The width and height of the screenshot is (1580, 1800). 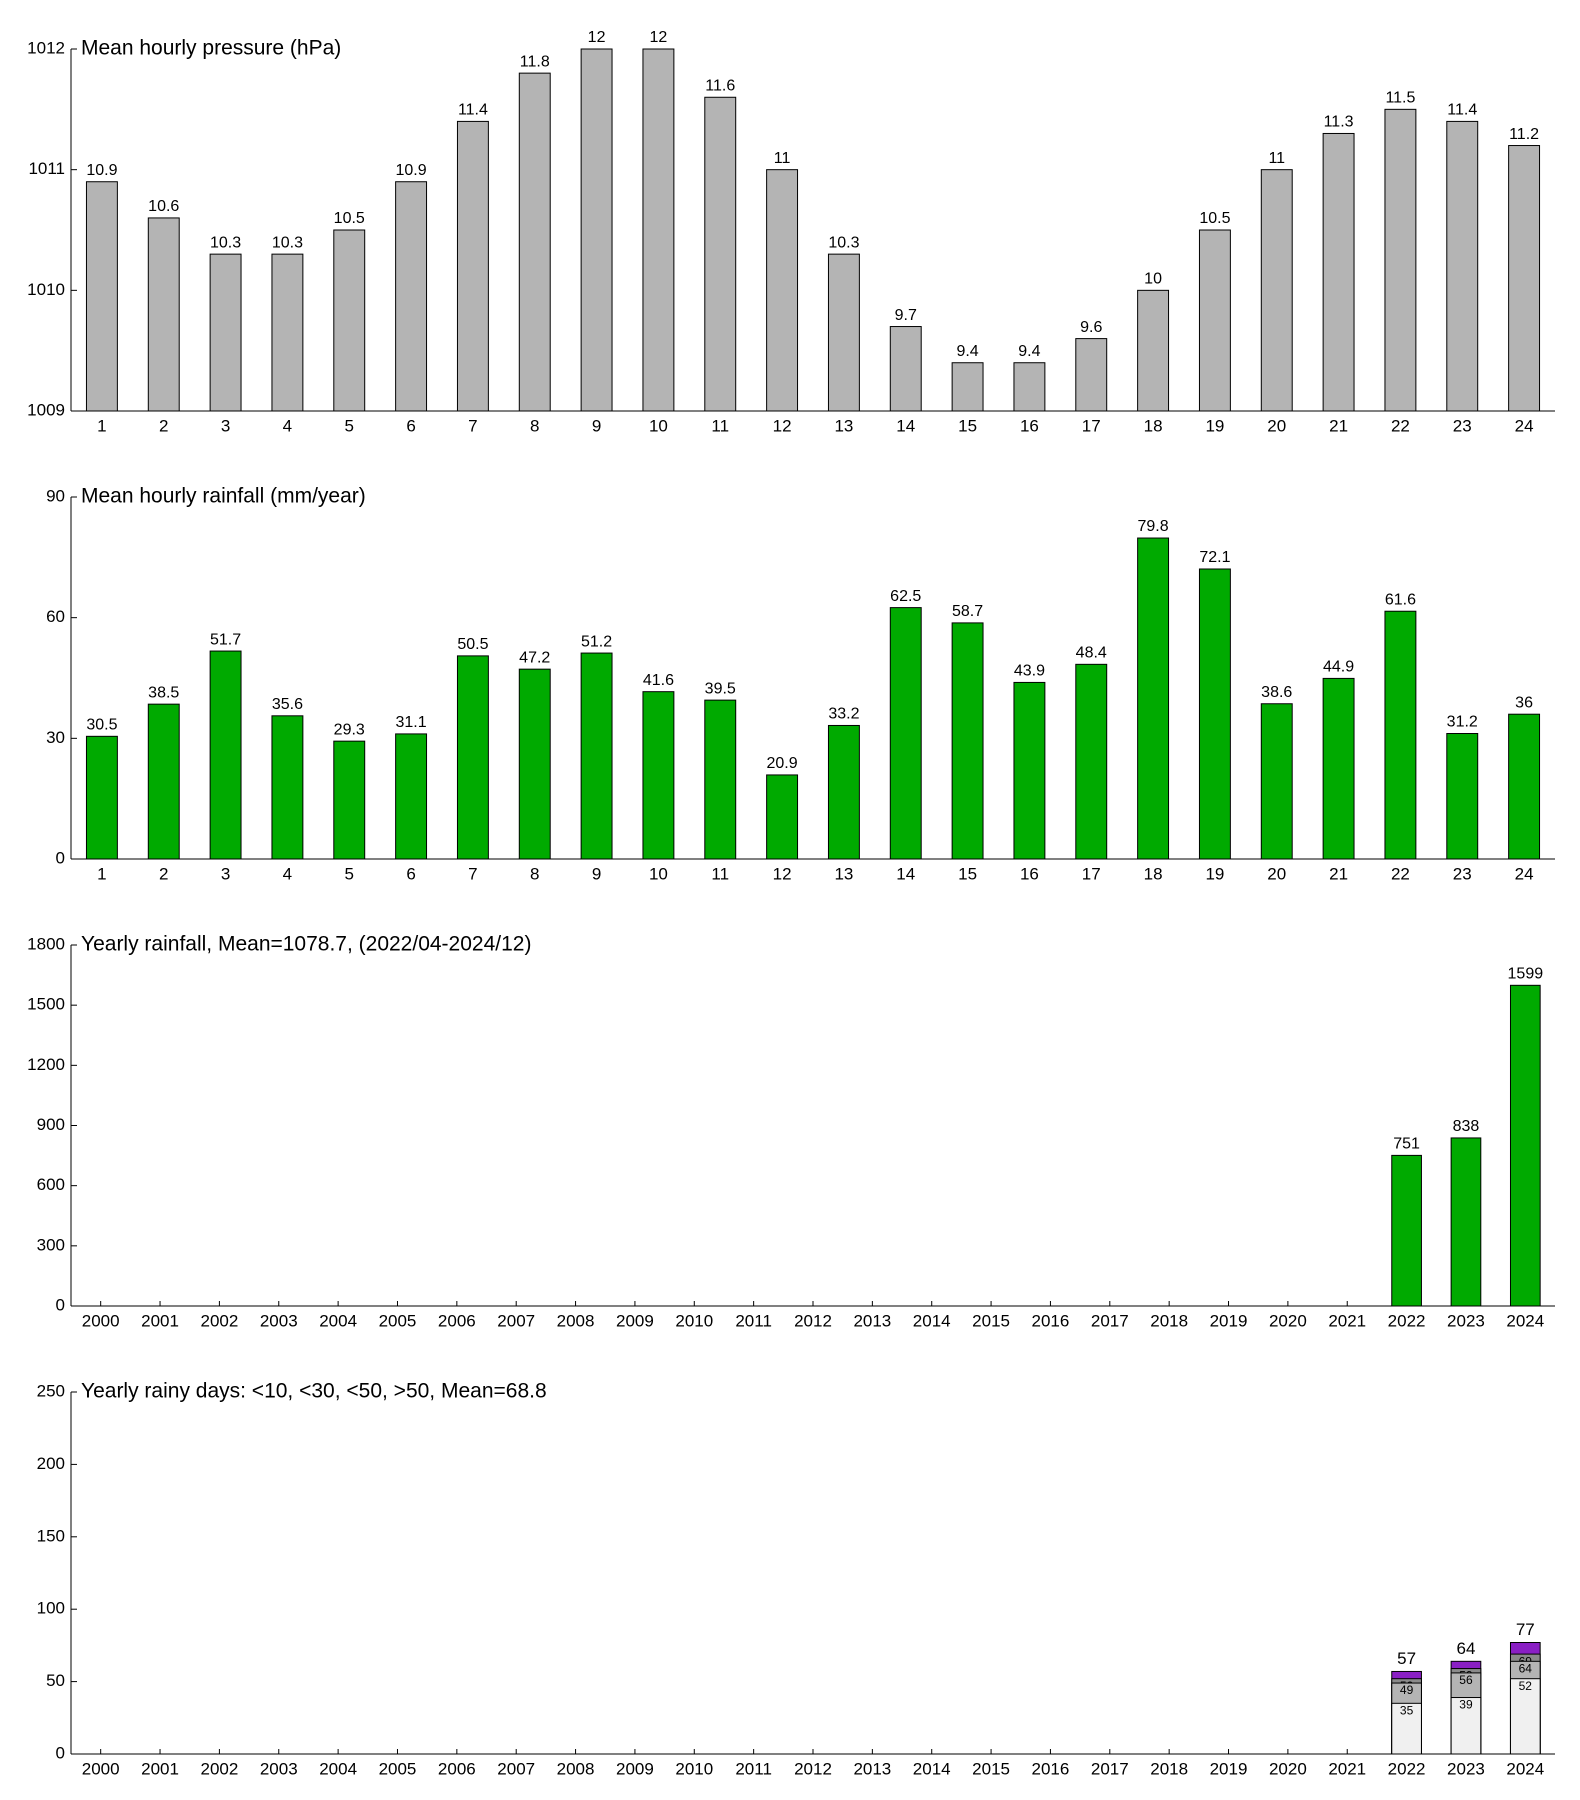 What do you see at coordinates (163, 692) in the screenshot?
I see `data-label: 38.5` at bounding box center [163, 692].